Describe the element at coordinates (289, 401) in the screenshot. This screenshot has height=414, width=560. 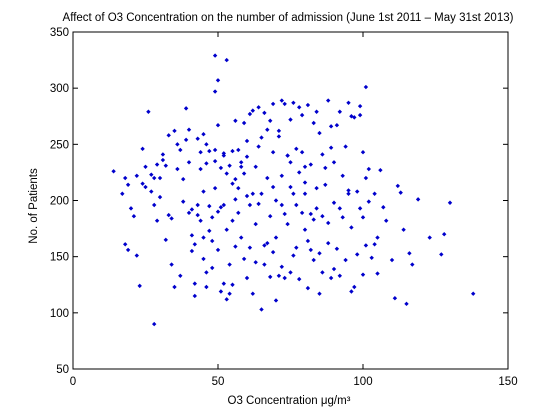
I see `x-axis-label: O3 Concentration μg/m³` at that location.